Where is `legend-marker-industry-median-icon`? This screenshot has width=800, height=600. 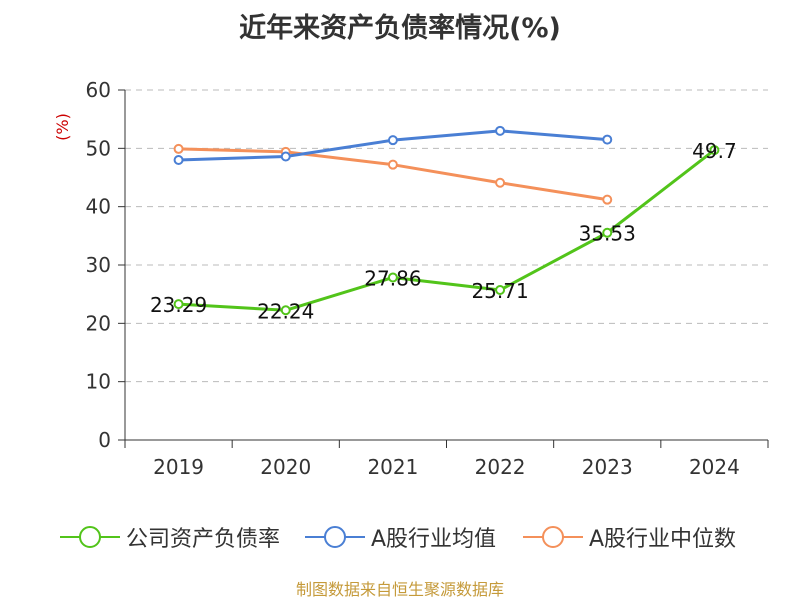 legend-marker-industry-median-icon is located at coordinates (553, 537).